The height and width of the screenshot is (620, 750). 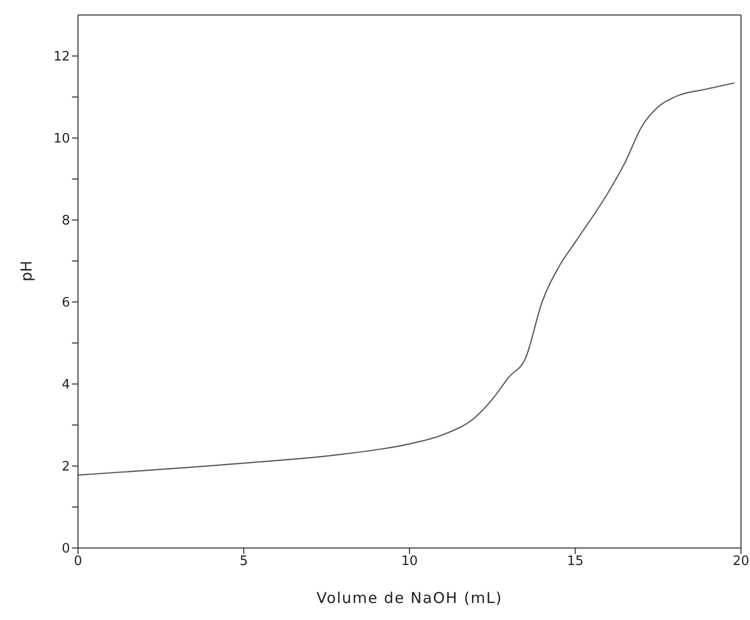 I want to click on x-axis-title: Volume de NaOH (mL), so click(x=409, y=598).